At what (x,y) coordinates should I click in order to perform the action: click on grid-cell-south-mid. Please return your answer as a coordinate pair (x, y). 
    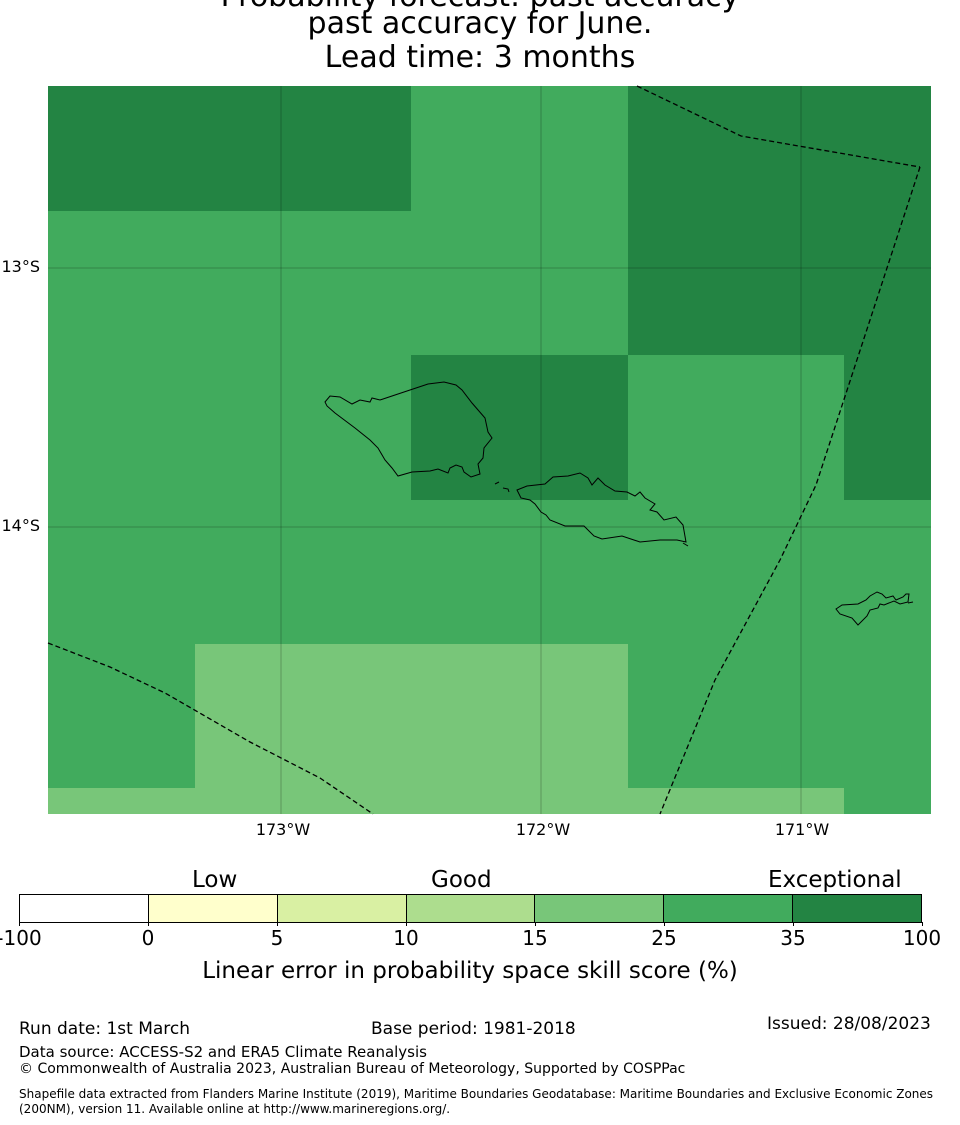
    Looking at the image, I should click on (411, 729).